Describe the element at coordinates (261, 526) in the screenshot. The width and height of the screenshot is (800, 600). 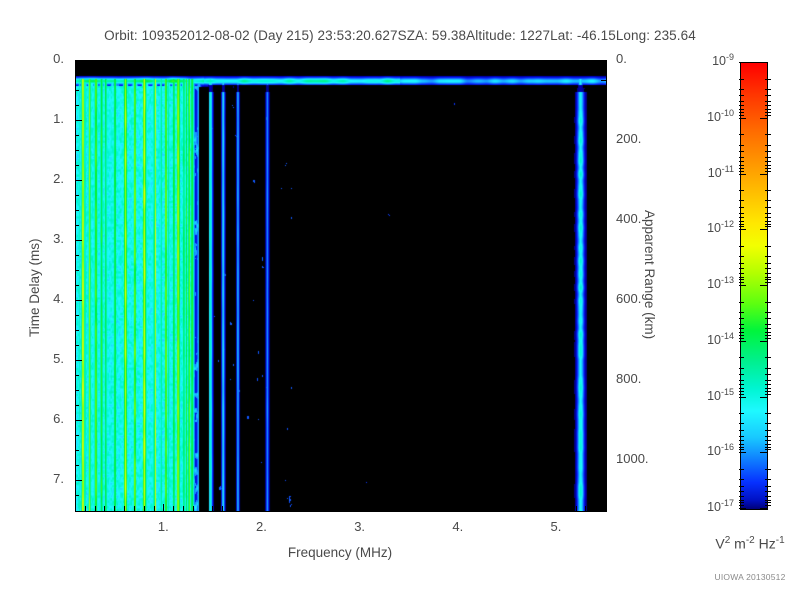
I see `x-tick-label: 2.` at that location.